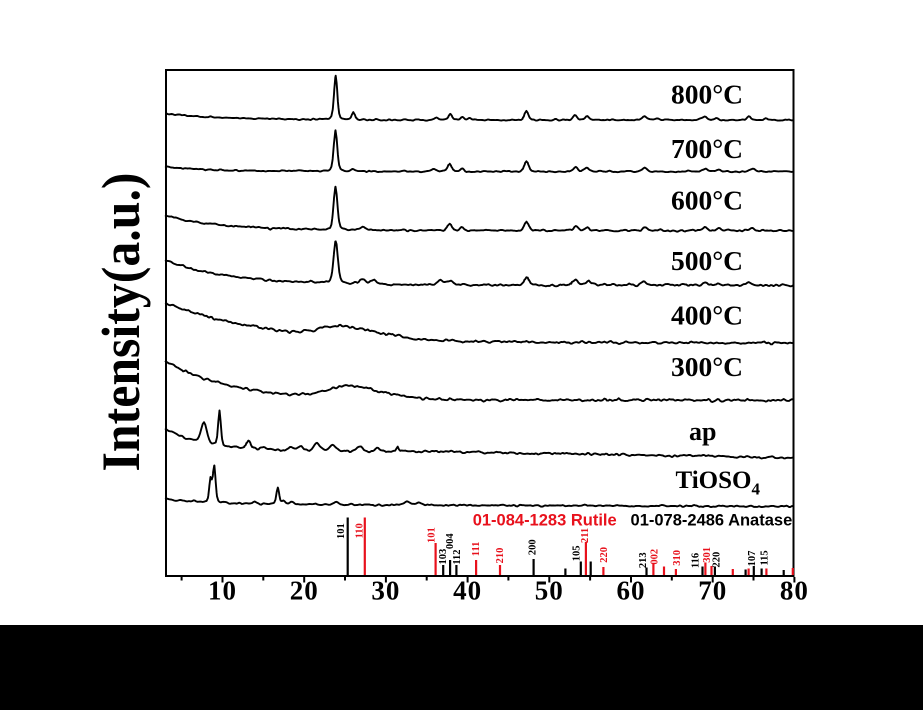 The image size is (923, 710). What do you see at coordinates (467, 591) in the screenshot?
I see `svg-text: 40` at bounding box center [467, 591].